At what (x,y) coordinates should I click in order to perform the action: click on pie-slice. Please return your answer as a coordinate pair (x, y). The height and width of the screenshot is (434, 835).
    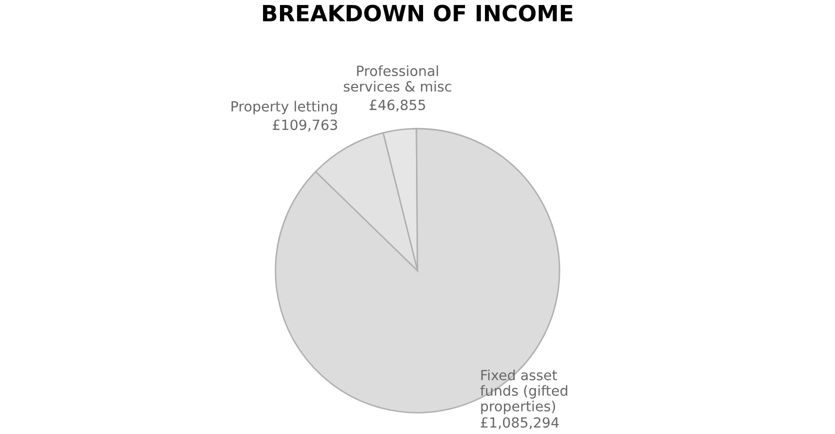
    Looking at the image, I should click on (366, 202).